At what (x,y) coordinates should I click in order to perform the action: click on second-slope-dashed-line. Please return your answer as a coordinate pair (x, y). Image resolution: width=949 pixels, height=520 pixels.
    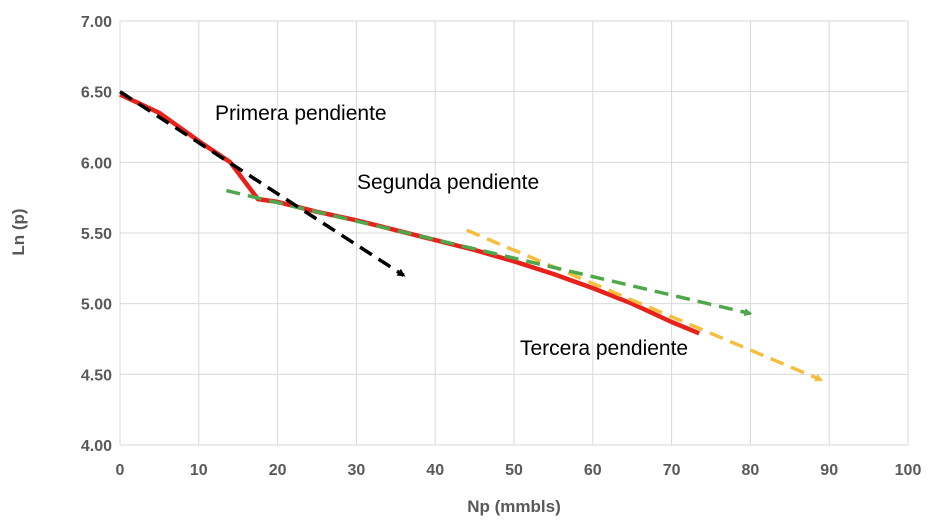
    Looking at the image, I should click on (489, 252).